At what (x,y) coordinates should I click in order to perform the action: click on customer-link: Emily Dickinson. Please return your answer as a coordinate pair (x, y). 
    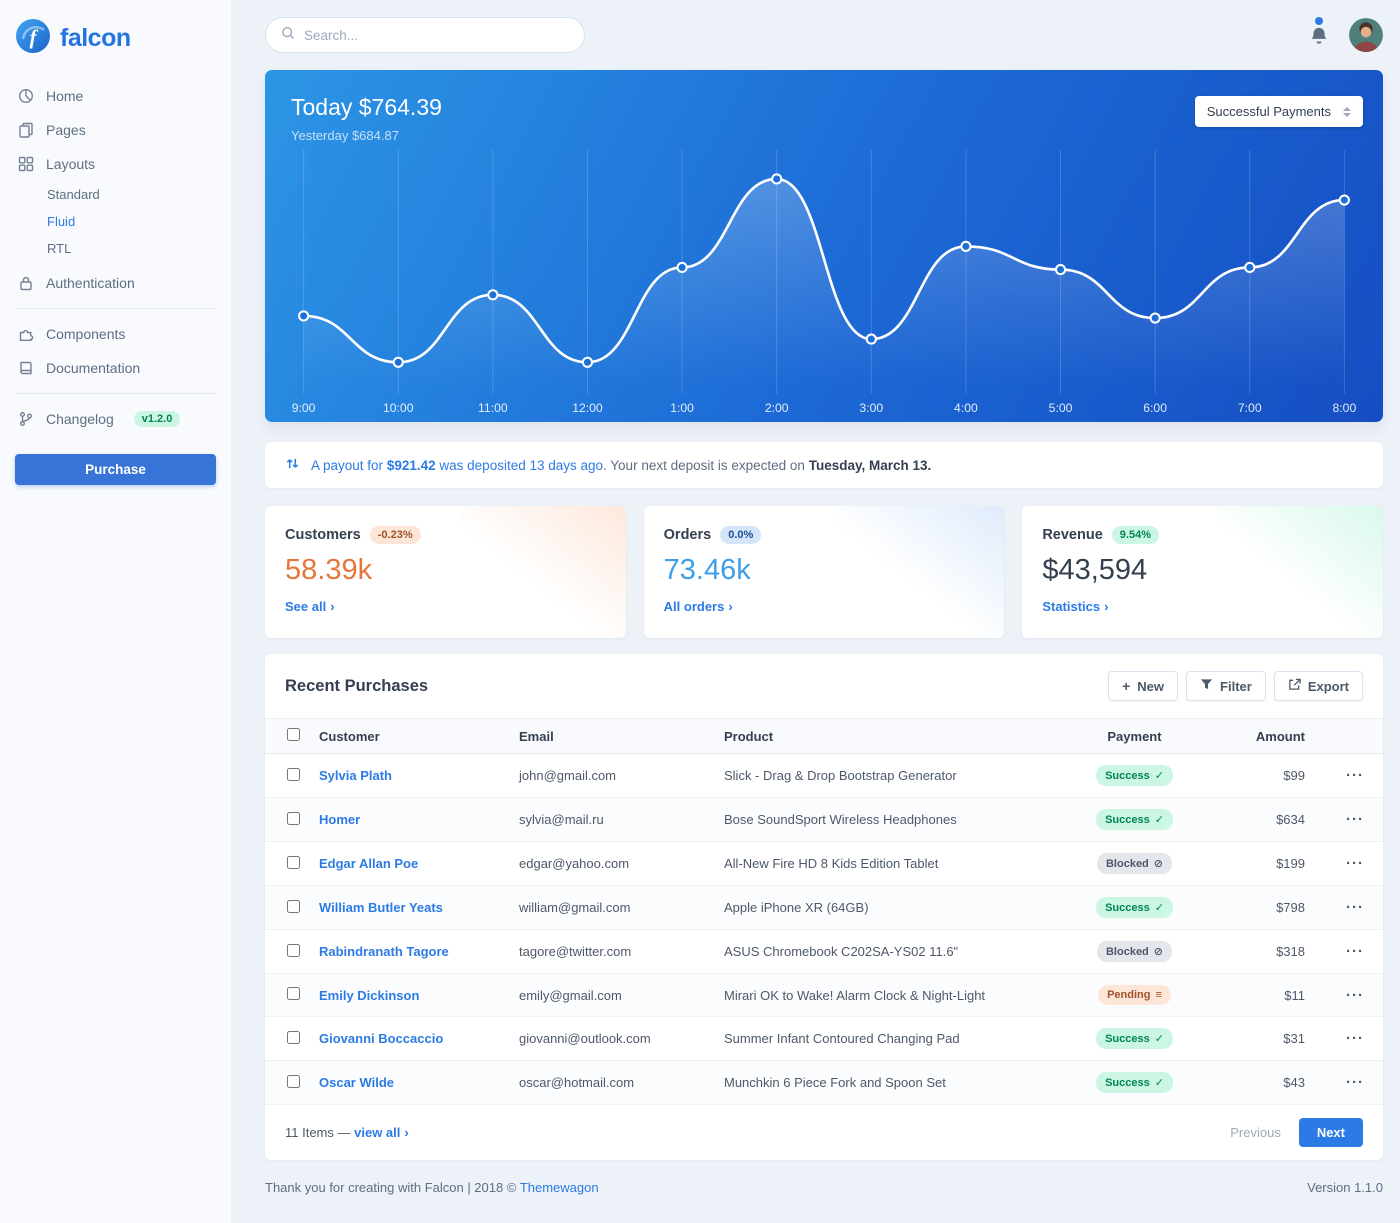
    Looking at the image, I should click on (369, 995).